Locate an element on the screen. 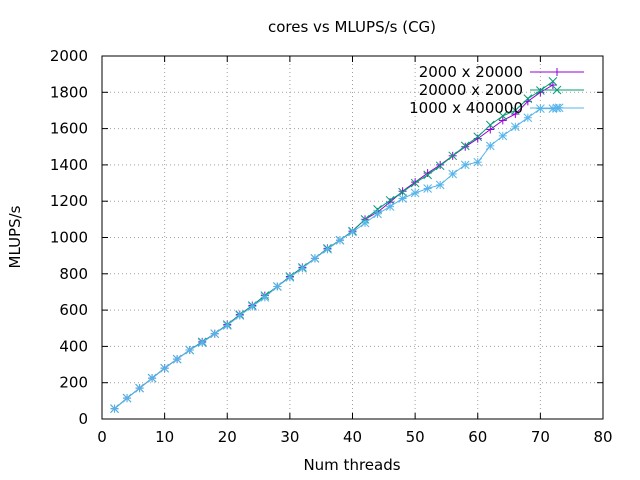 The image size is (640, 480). y-tick-label: 1400 is located at coordinates (69, 165).